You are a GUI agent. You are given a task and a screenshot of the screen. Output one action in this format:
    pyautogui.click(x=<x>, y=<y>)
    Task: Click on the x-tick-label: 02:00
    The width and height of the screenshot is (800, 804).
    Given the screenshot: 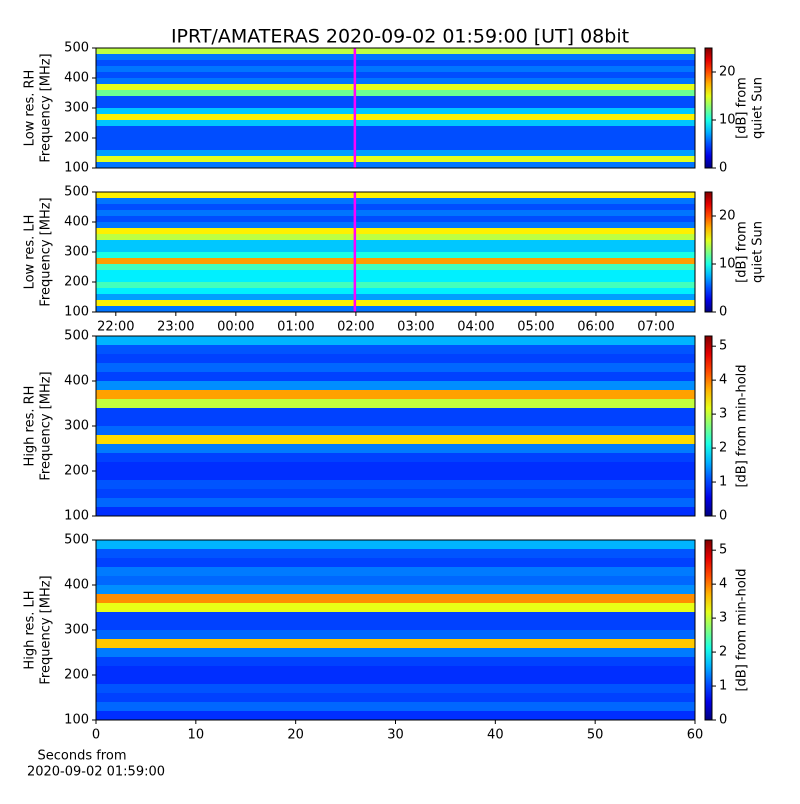 What is the action you would take?
    pyautogui.click(x=355, y=327)
    